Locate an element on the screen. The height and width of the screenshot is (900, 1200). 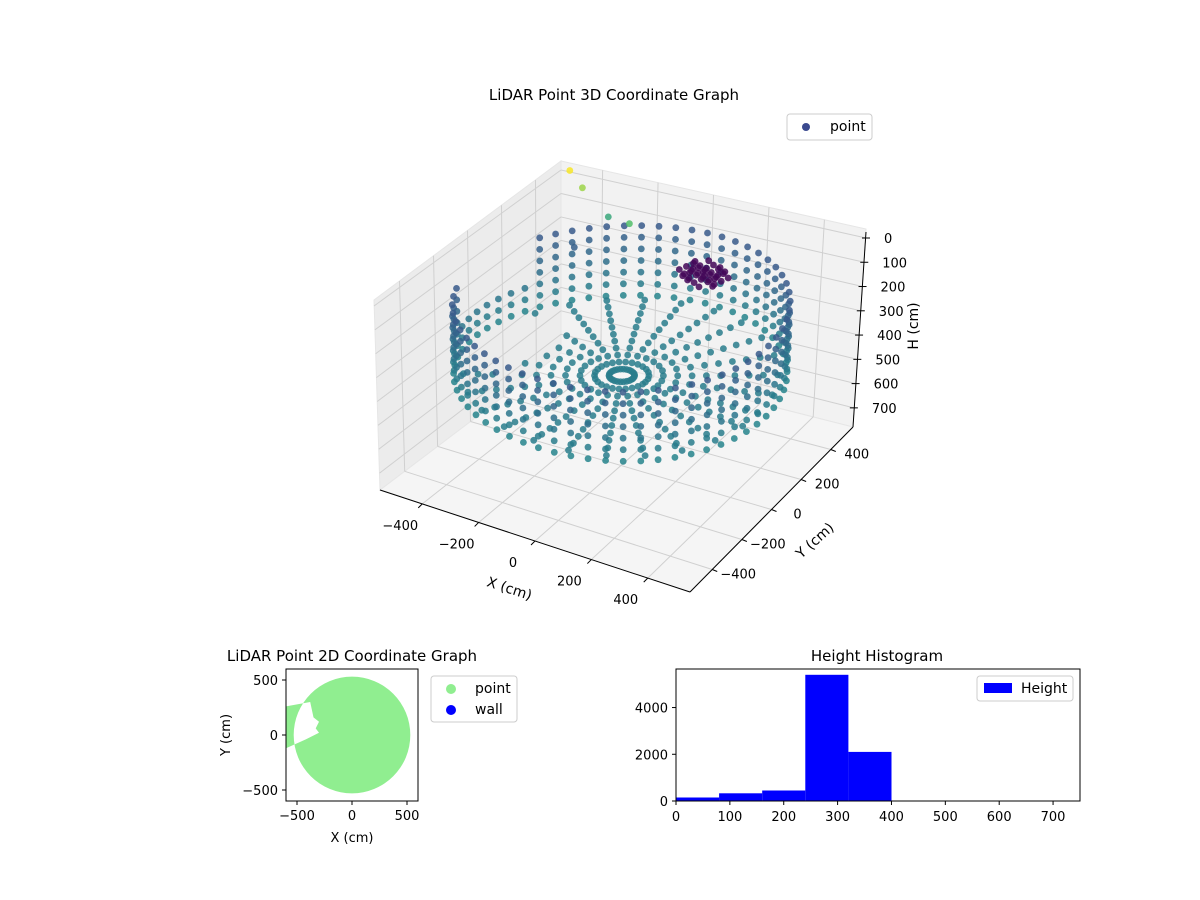
y-axis-label-3d: Y (cm) is located at coordinates (814, 541).